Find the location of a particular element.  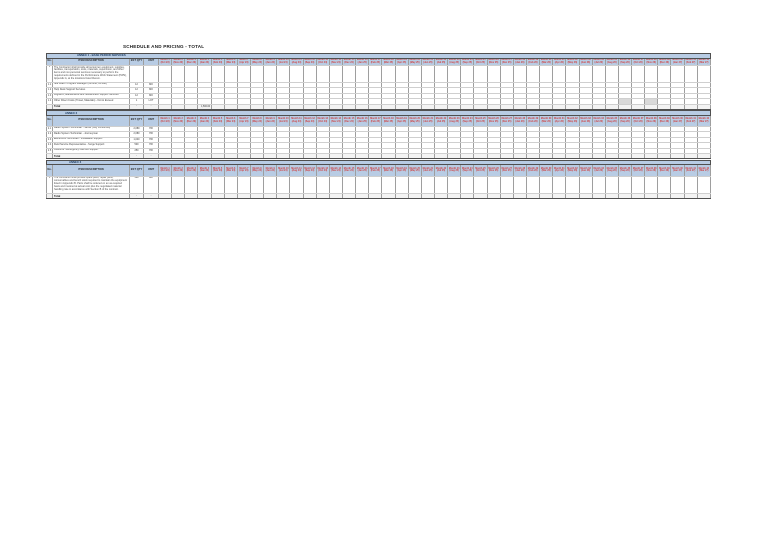

section-band-label: ANNEX 2 is located at coordinates (71, 112).